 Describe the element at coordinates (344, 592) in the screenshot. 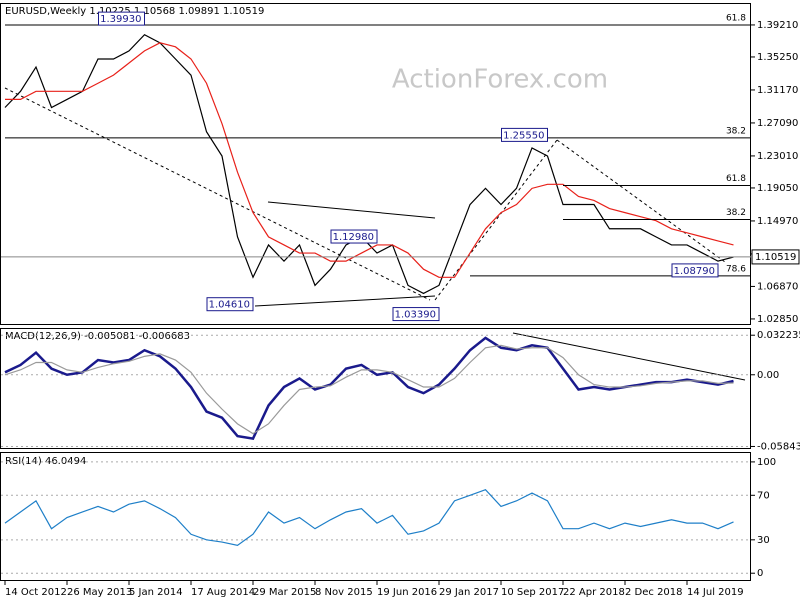

I see `x-tick-label: 8 Nov 2015` at that location.